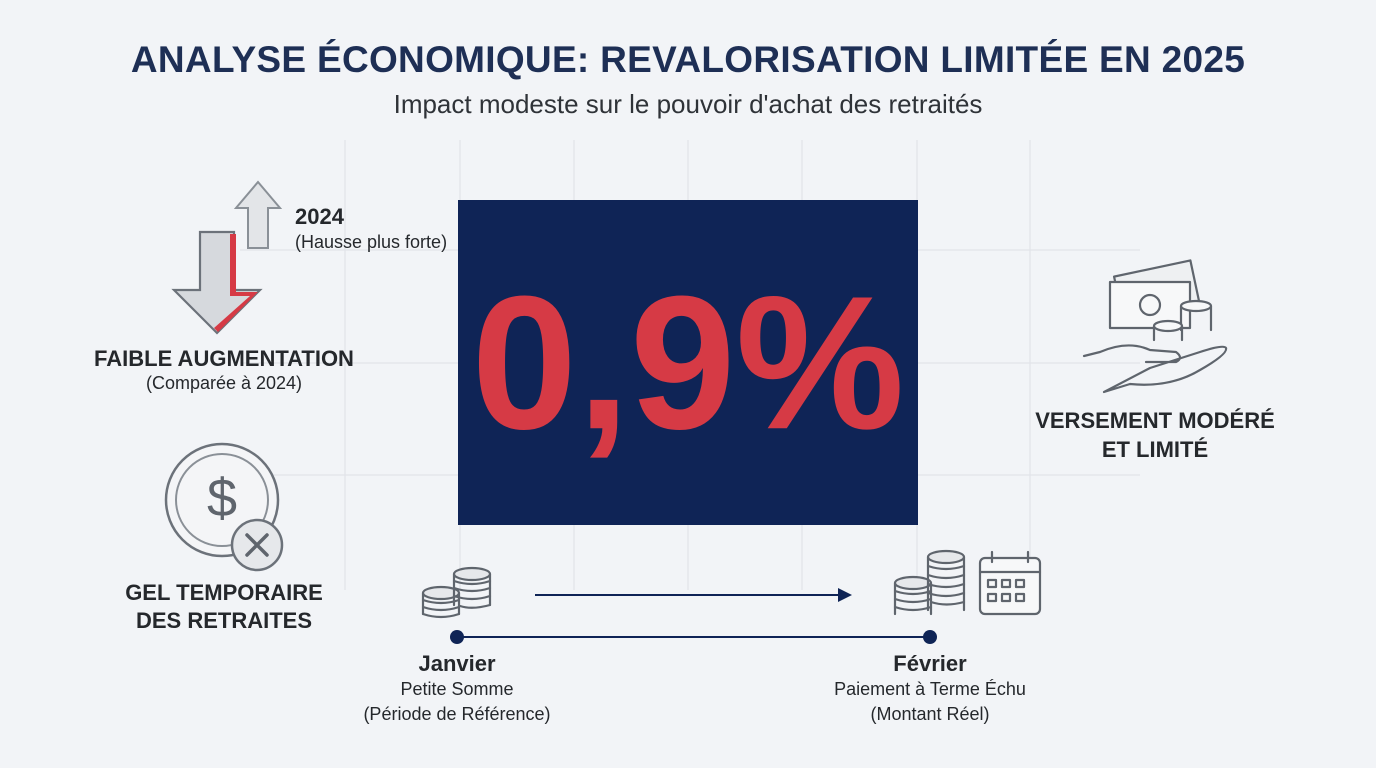  I want to click on payment-line: ET LIMITÉ, so click(1155, 449).